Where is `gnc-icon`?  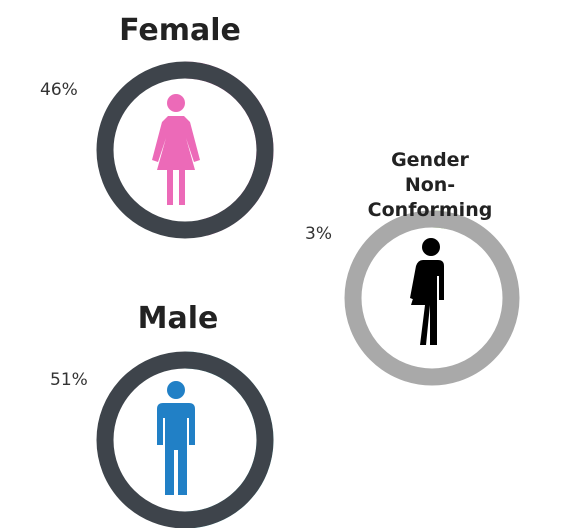
gnc-icon is located at coordinates (427, 291).